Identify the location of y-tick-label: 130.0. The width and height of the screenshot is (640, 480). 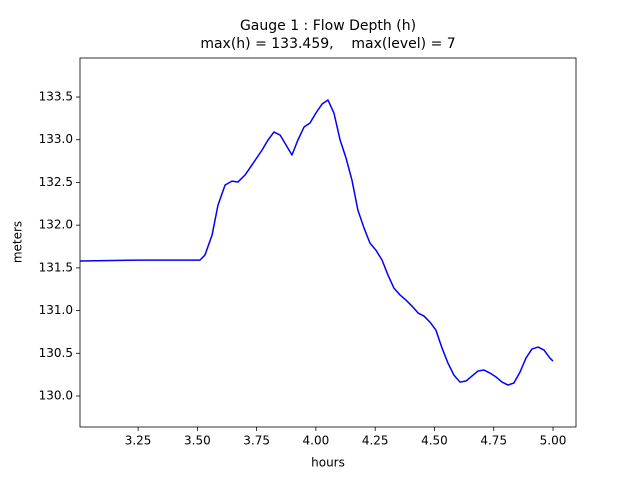
(56, 395).